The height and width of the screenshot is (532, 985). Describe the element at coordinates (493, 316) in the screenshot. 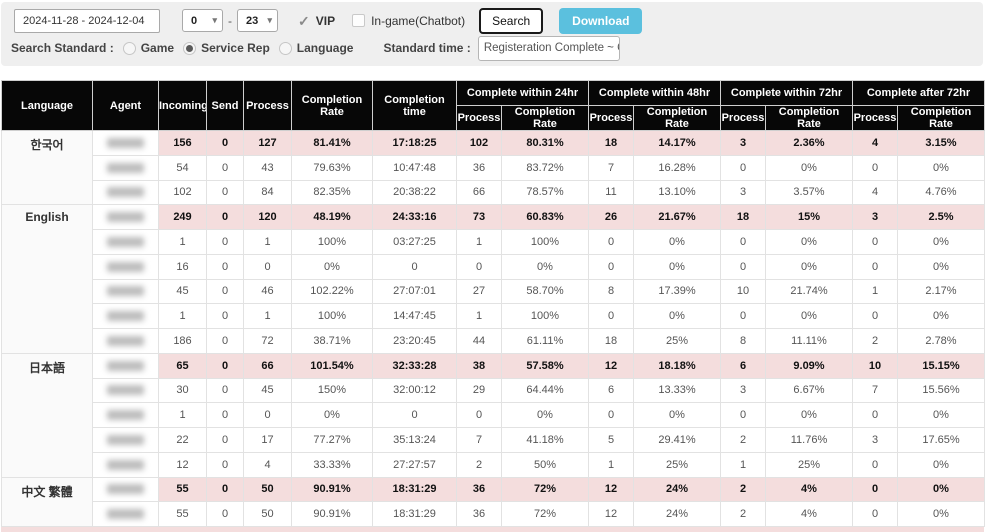

I see `table-row: 1 0 1 100% 14:47:45 1 100% 0 0% 0 0% 0 0%` at that location.